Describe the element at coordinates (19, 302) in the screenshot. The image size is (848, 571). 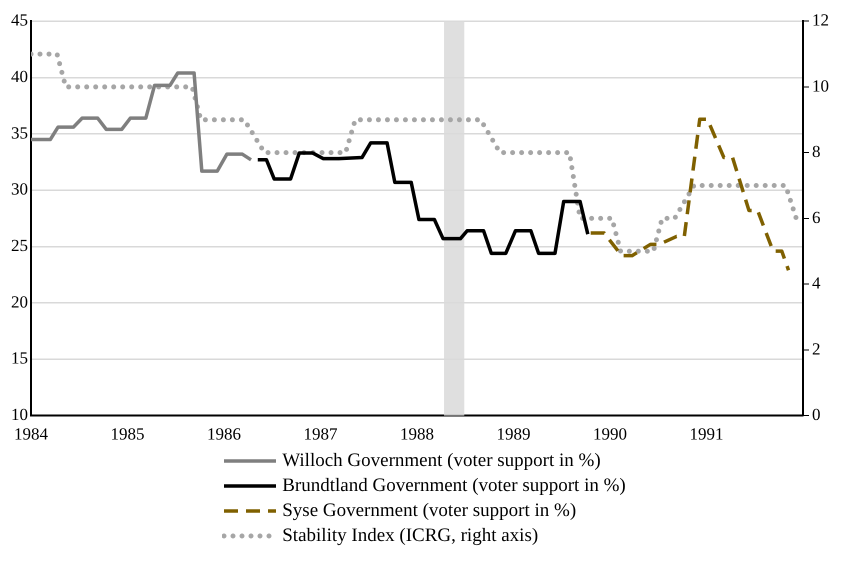
I see `y-tick-label: 20` at that location.